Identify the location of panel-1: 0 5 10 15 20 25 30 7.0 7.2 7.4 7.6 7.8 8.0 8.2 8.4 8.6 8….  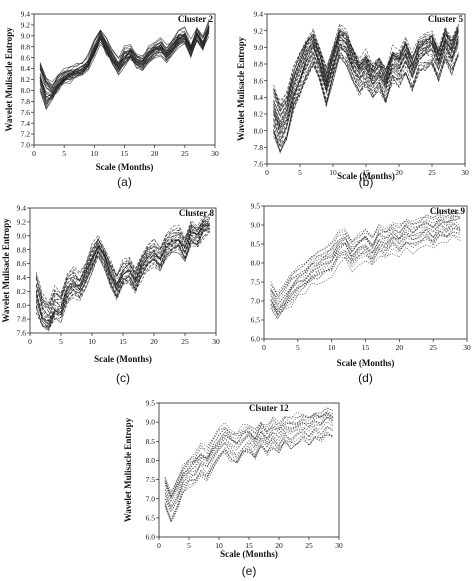
(111, 99).